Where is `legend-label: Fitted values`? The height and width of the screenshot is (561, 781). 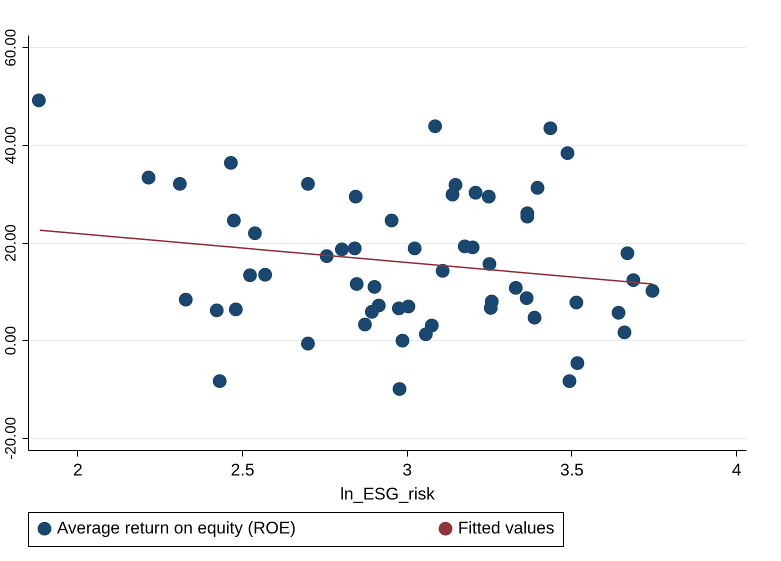
legend-label: Fitted values is located at coordinates (506, 528).